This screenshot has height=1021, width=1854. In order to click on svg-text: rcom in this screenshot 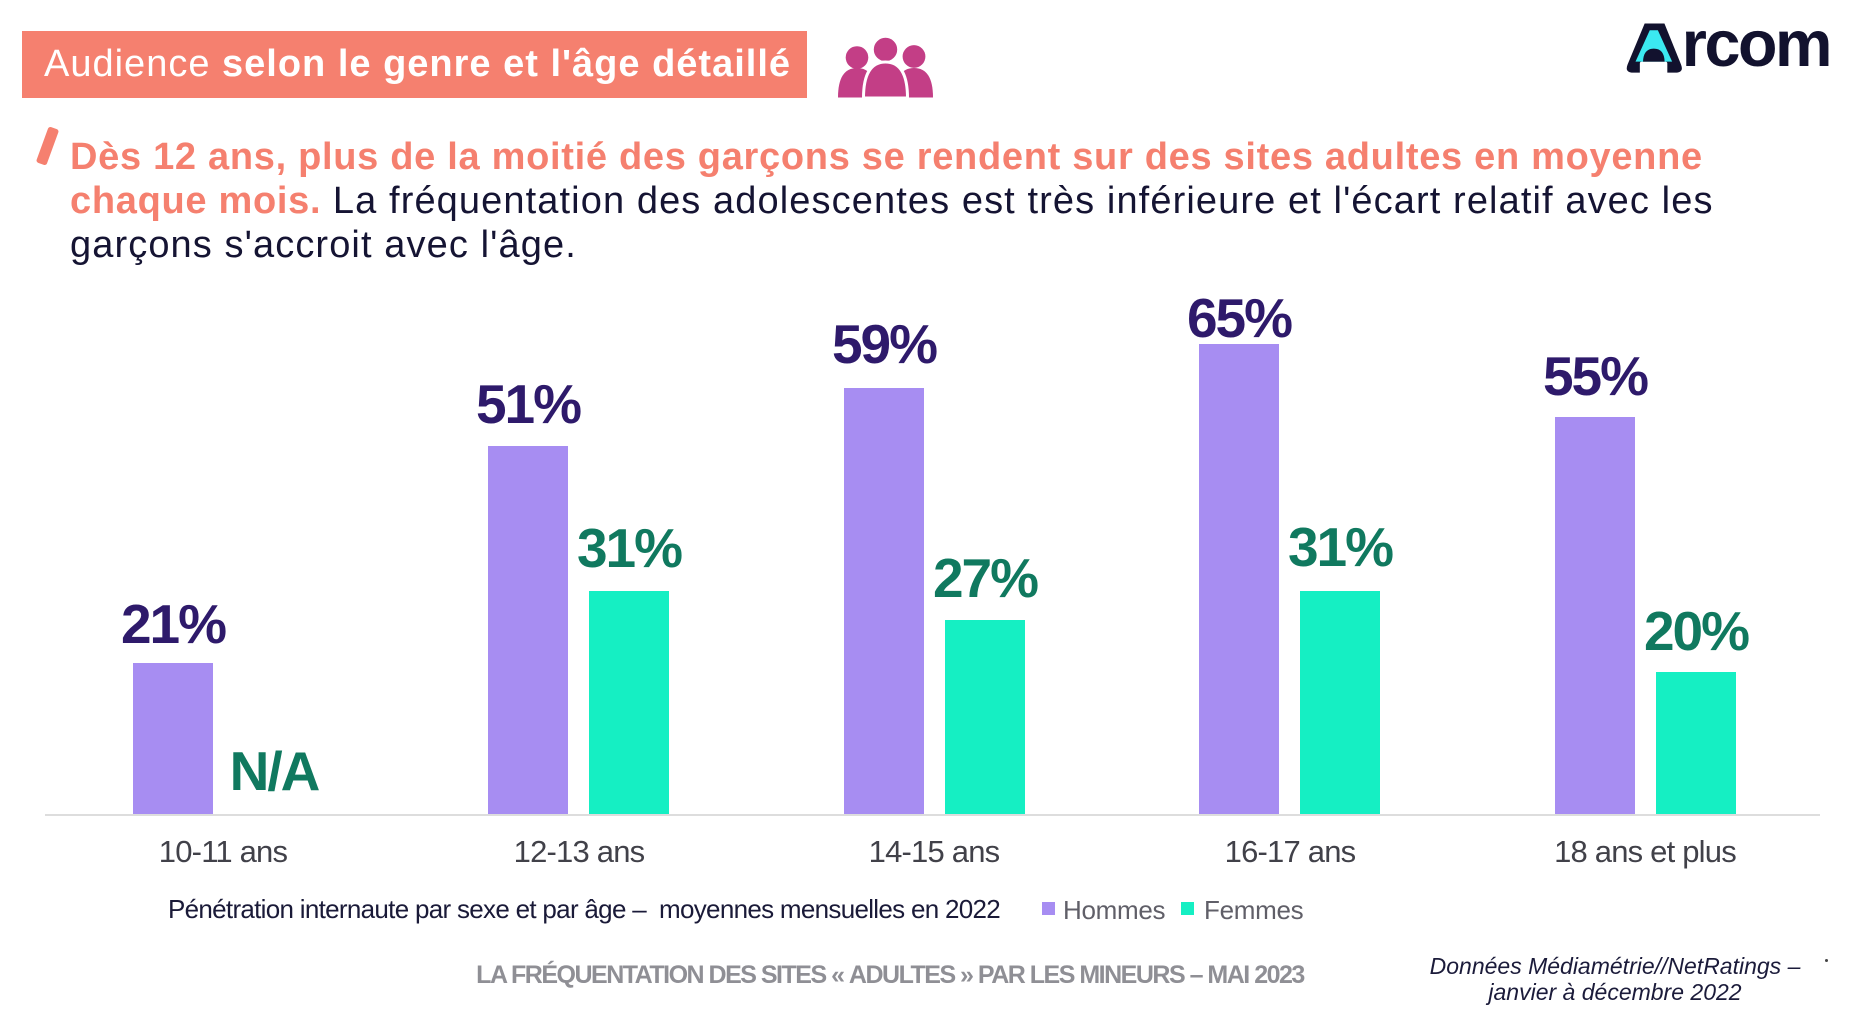, I will do `click(1756, 50)`.